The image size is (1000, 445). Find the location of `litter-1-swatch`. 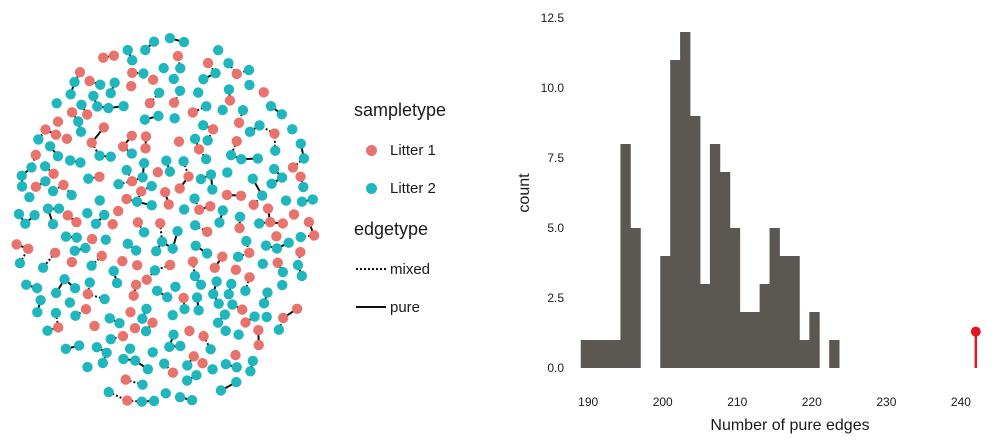

litter-1-swatch is located at coordinates (371, 150).